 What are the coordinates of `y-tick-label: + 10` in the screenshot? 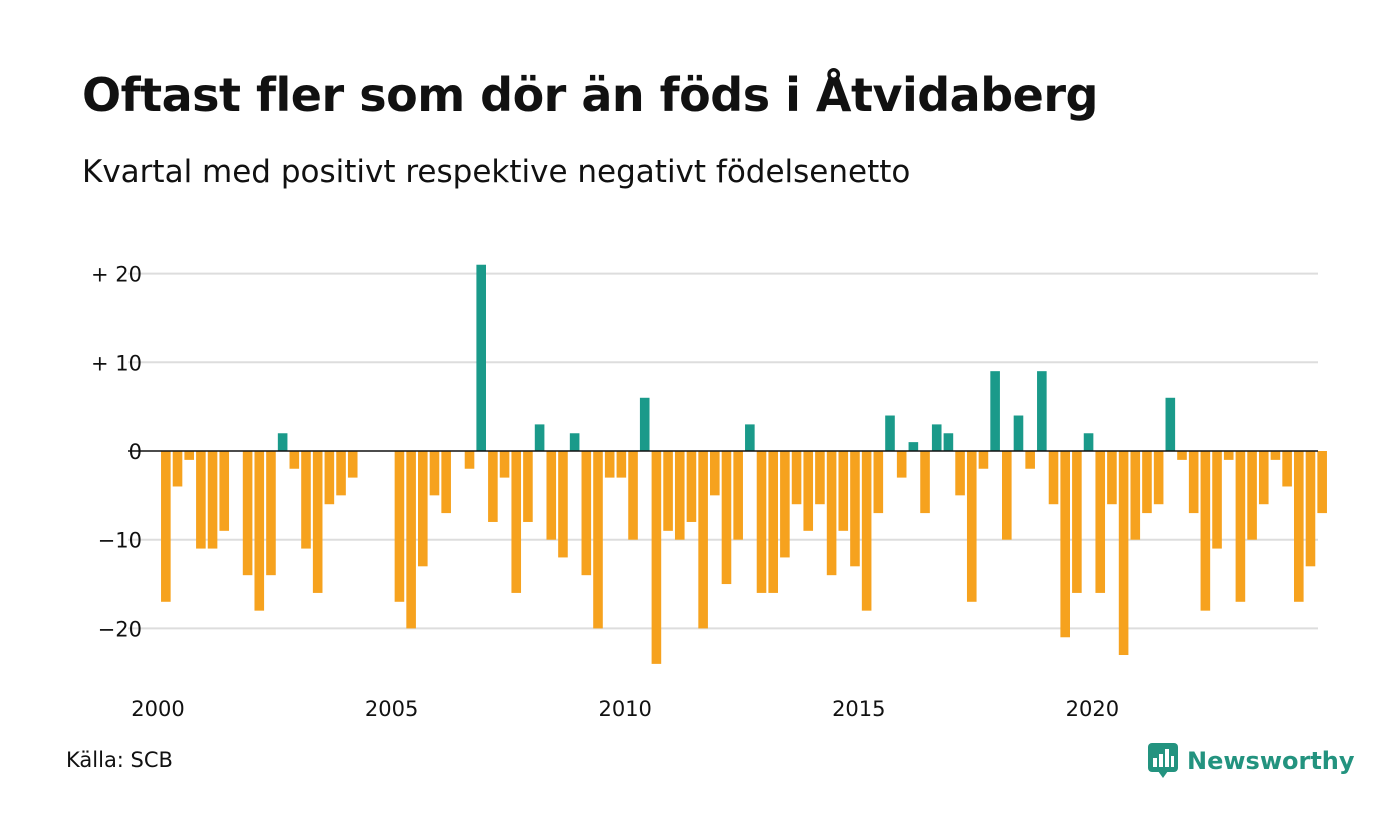 It's located at (116, 363).